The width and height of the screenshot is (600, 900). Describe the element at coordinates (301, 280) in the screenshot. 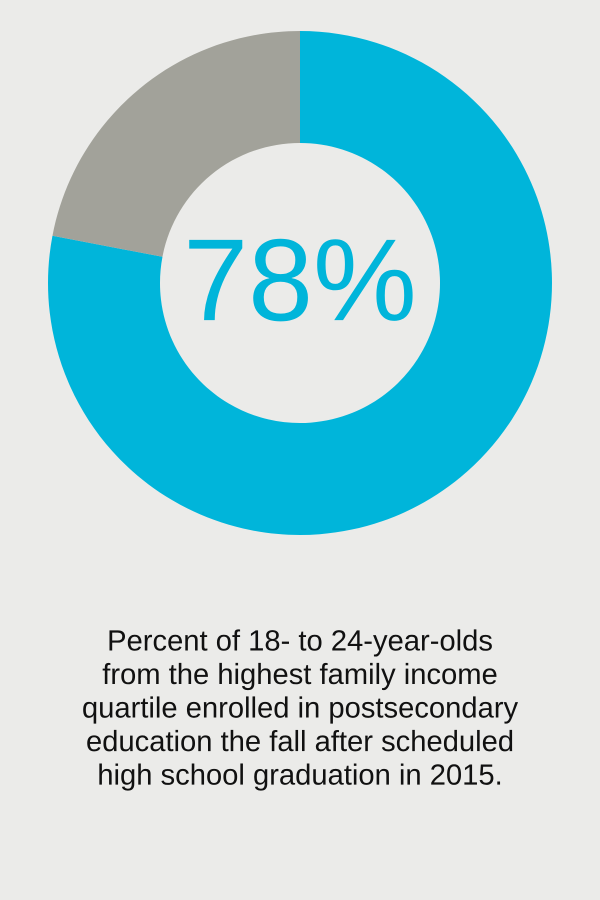

I see `text: 78%` at that location.